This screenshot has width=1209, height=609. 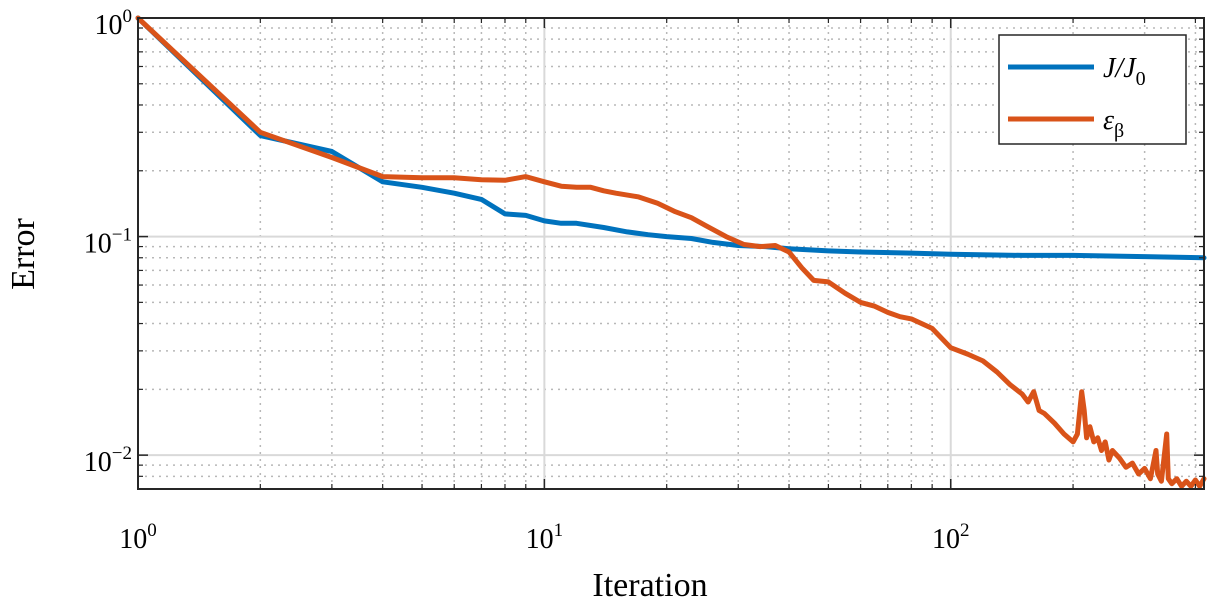 I want to click on y-tick-label: 10⁻¹, so click(x=108, y=242).